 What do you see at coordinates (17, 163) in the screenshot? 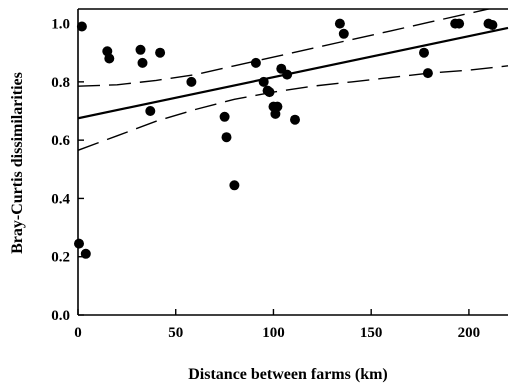
I see `y-axis-title: Bray-Curtis dissimilarities` at bounding box center [17, 163].